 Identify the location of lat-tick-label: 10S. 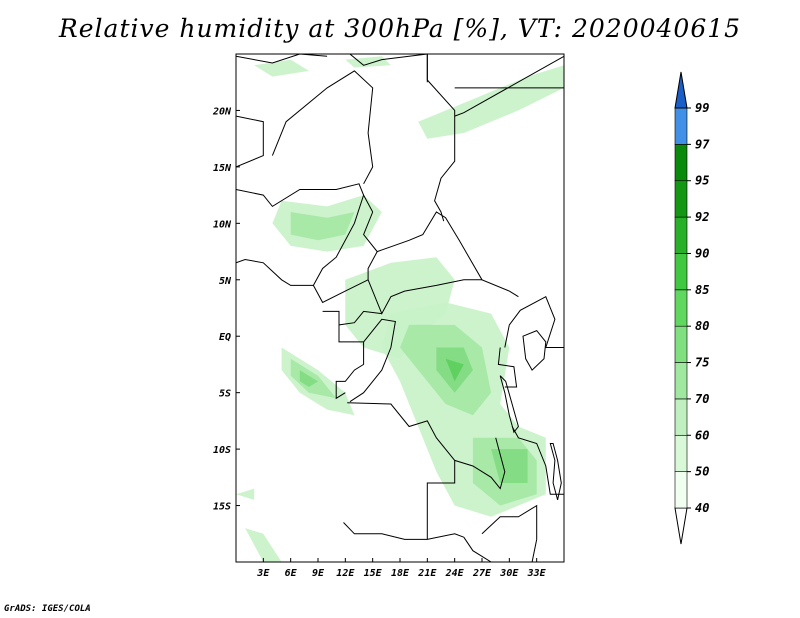
(222, 450).